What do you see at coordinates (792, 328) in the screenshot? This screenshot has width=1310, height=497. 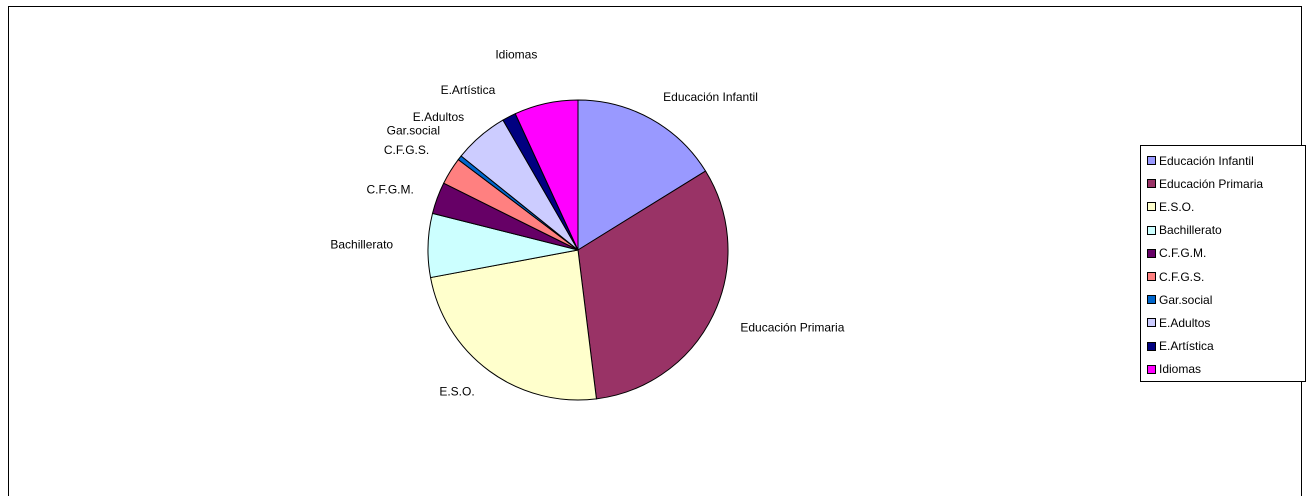 I see `slice-label-2: Educación Primaria` at bounding box center [792, 328].